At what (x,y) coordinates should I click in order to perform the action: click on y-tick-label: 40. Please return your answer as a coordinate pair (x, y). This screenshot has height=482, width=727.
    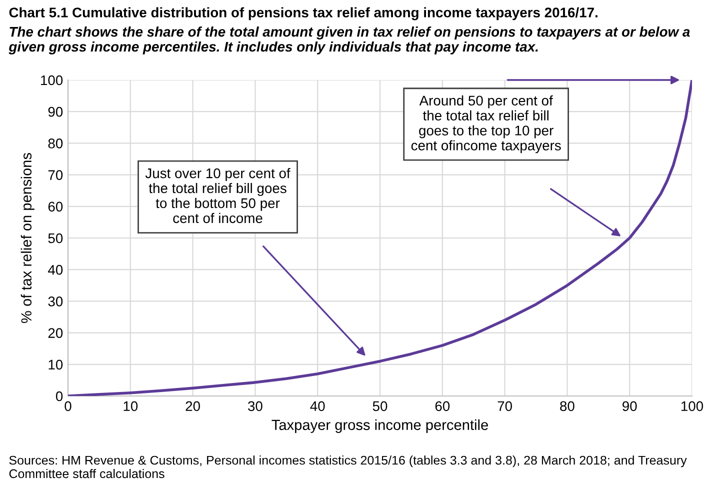
    Looking at the image, I should click on (55, 269).